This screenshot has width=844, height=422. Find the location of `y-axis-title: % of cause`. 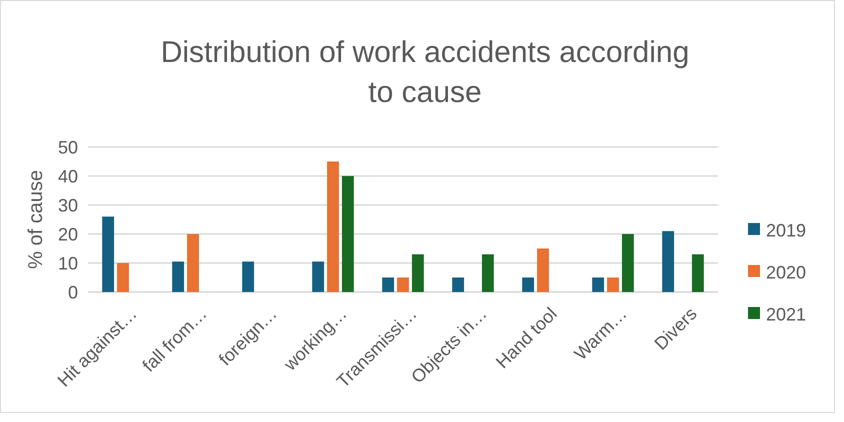

y-axis-title: % of cause is located at coordinates (36, 219).